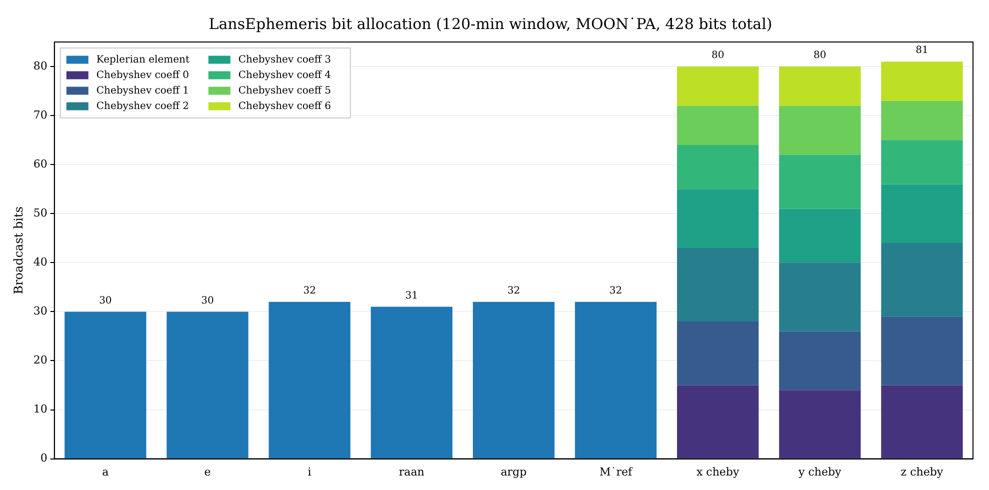 This screenshot has width=989, height=490. Describe the element at coordinates (142, 90) in the screenshot. I see `legend-label: Chebyshev coeff 1` at that location.